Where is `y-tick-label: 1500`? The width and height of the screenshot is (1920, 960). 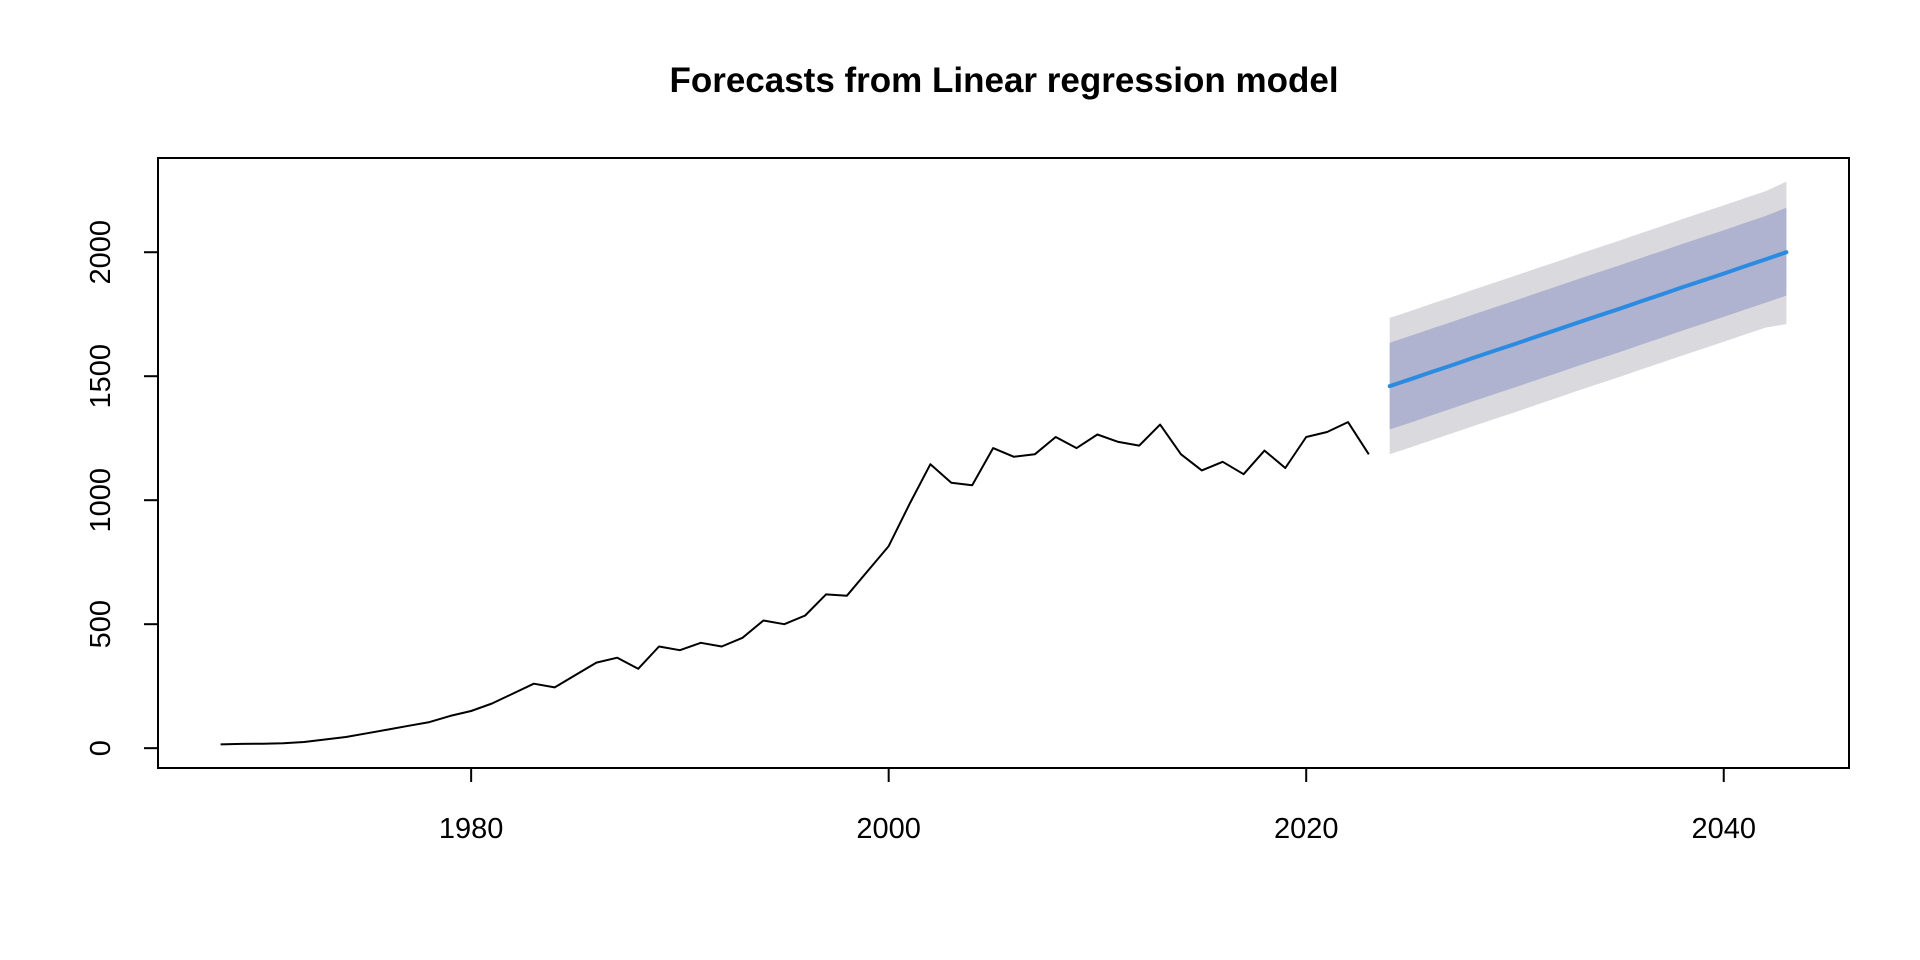 y-tick-label: 1500 is located at coordinates (101, 376).